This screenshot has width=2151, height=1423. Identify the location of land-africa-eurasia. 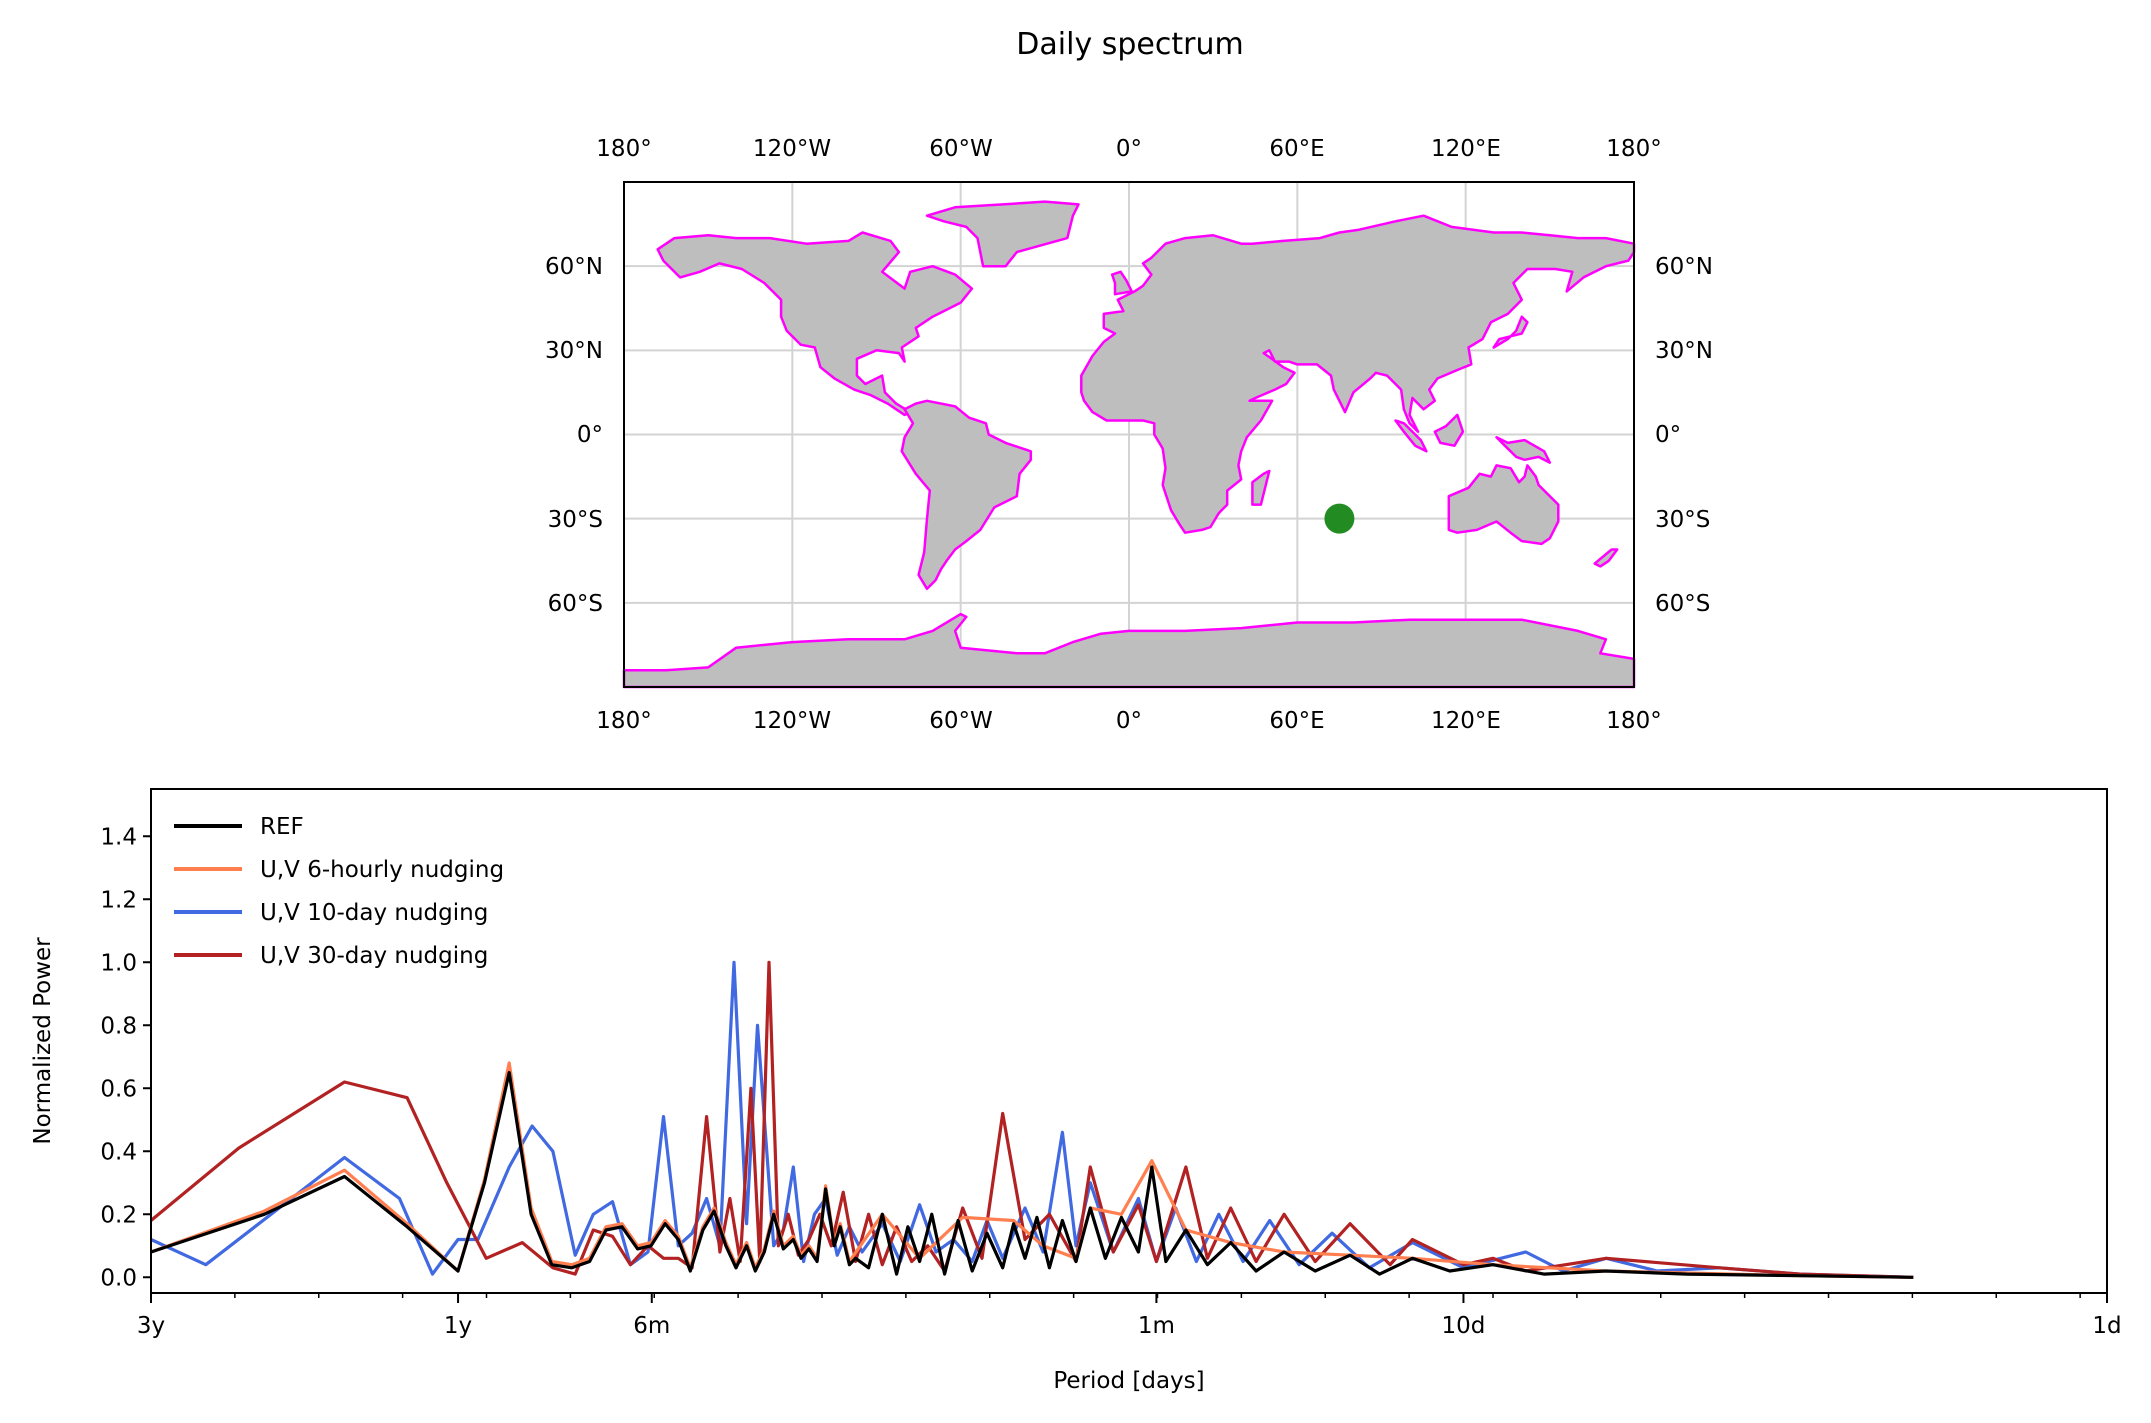
(1358, 374).